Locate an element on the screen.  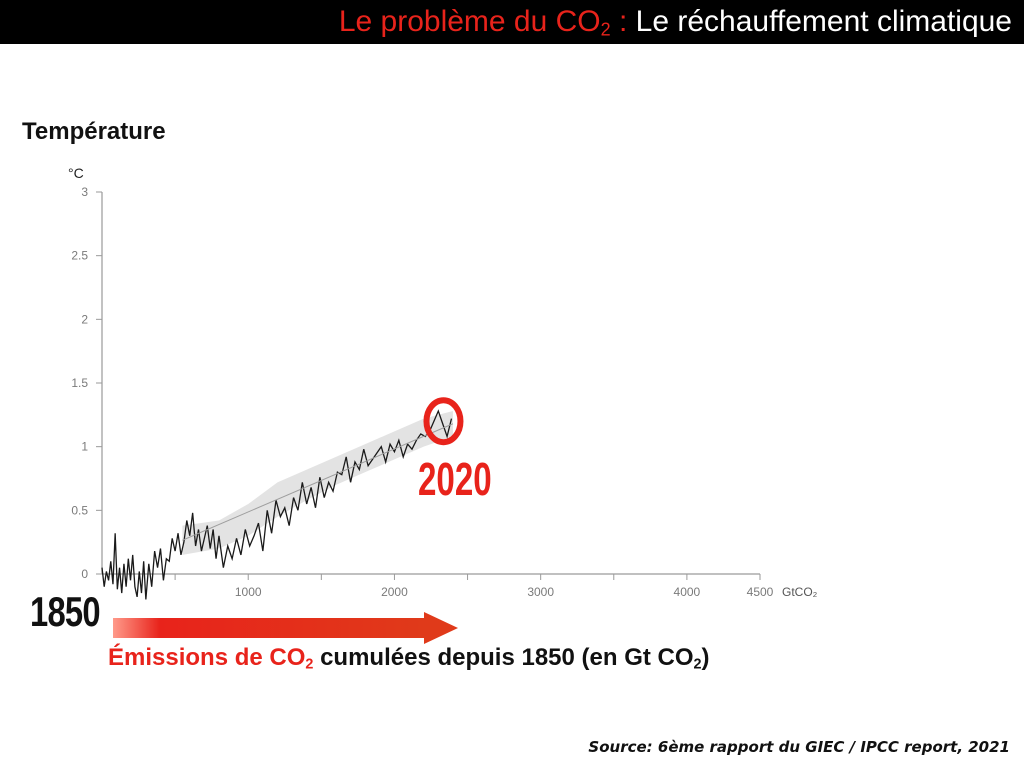
y-tick-label: 3 is located at coordinates (84, 192).